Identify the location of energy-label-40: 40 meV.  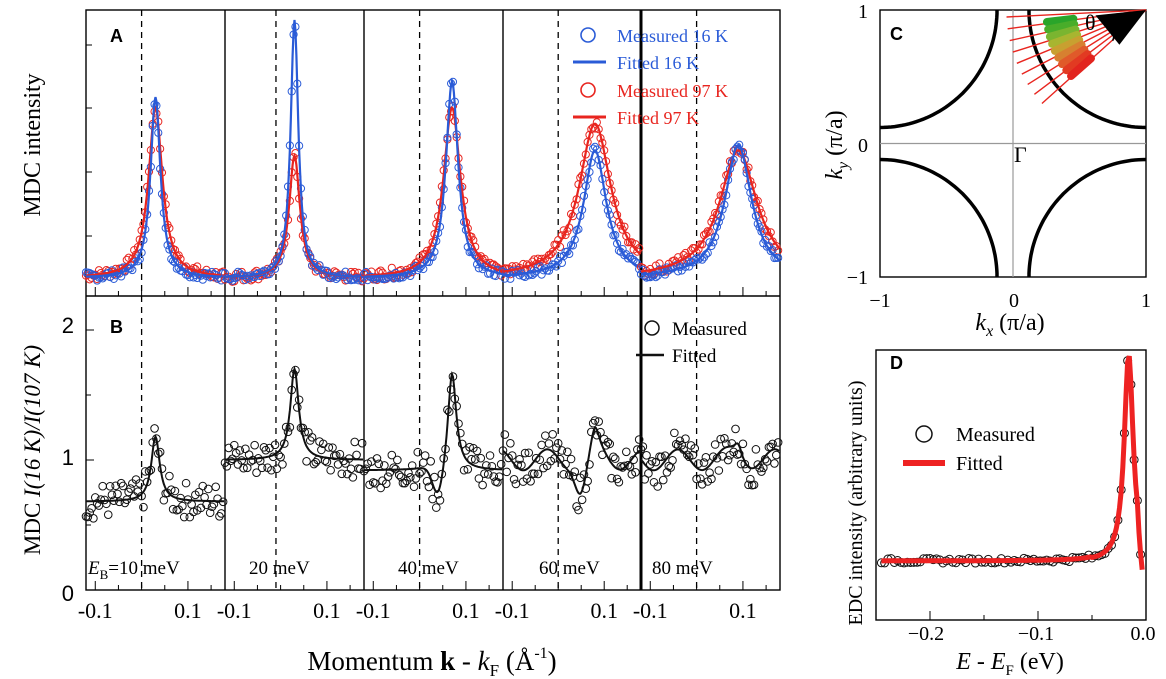
(428, 568).